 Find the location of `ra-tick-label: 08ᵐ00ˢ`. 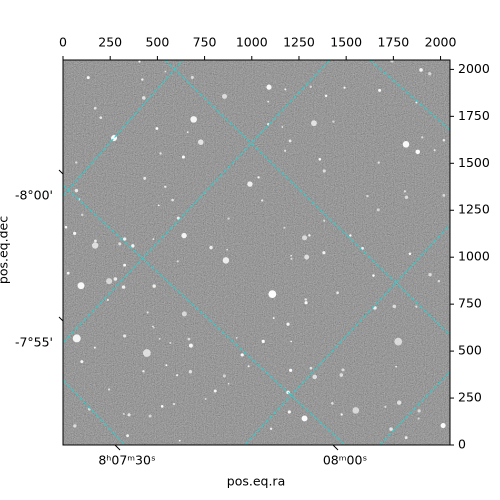

ra-tick-label: 08ᵐ00ˢ is located at coordinates (345, 460).